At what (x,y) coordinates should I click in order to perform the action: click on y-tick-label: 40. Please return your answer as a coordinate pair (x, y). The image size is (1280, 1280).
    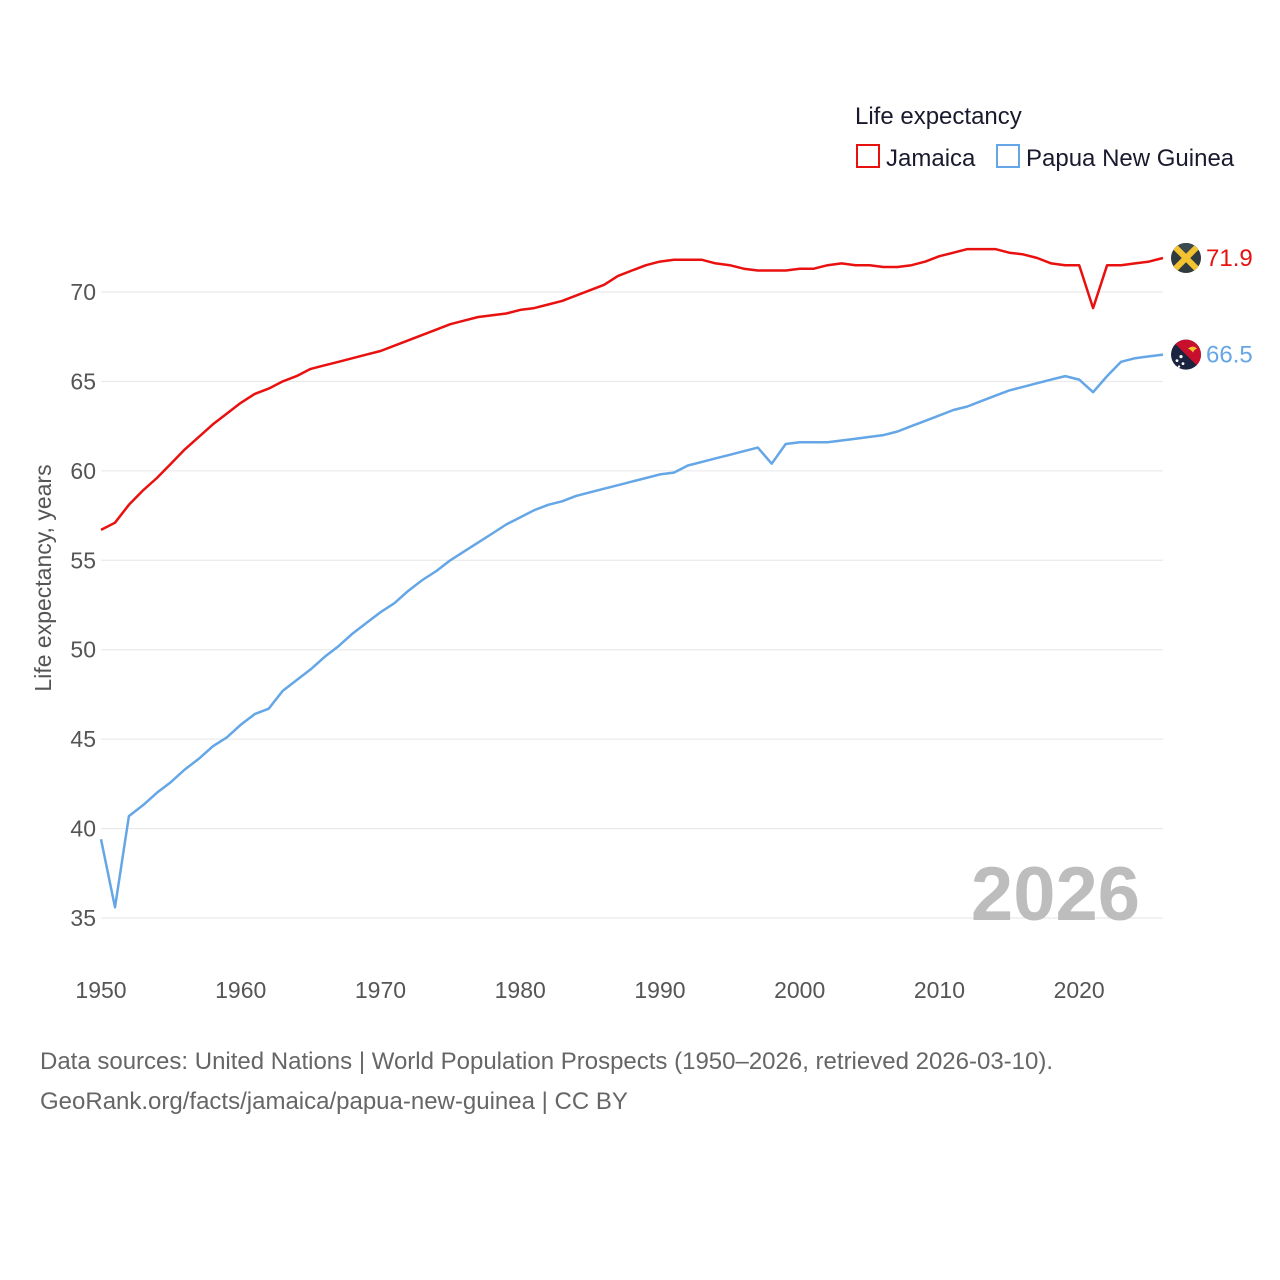
    Looking at the image, I should click on (83, 829).